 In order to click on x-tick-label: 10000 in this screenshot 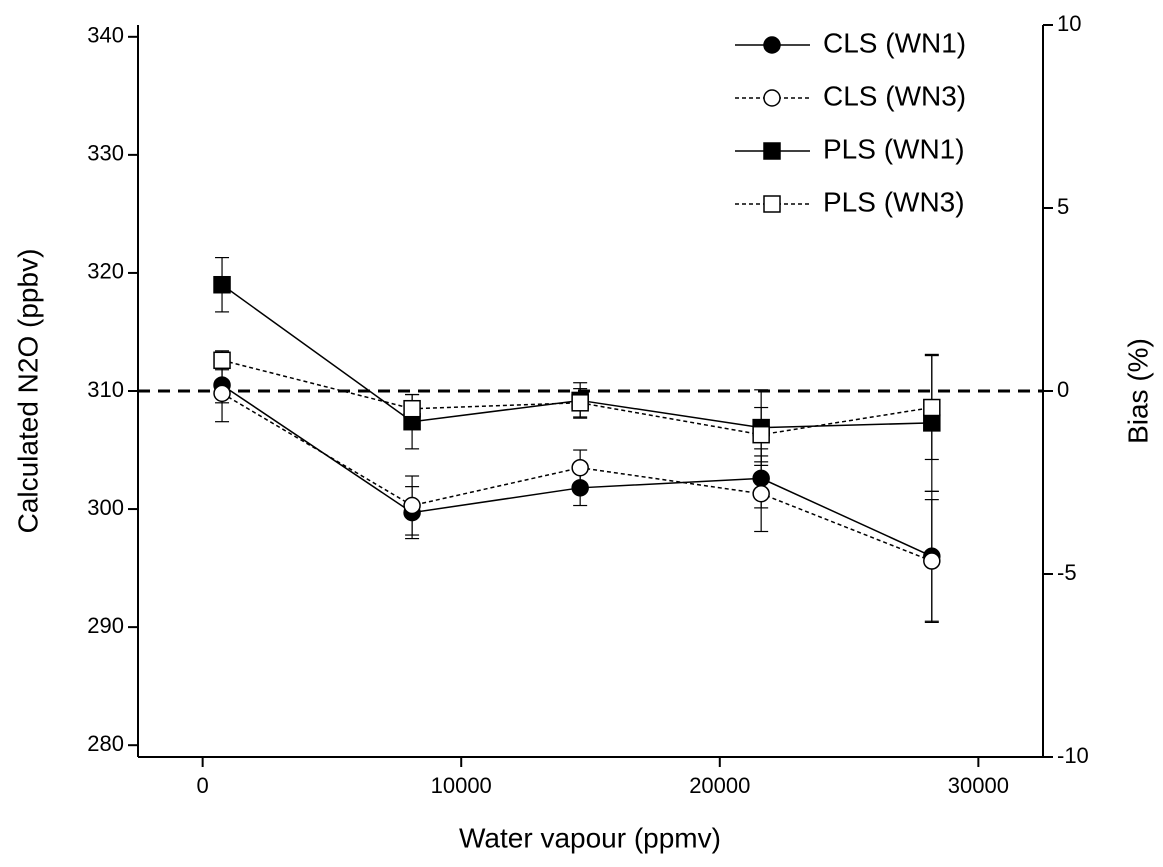, I will do `click(461, 785)`.